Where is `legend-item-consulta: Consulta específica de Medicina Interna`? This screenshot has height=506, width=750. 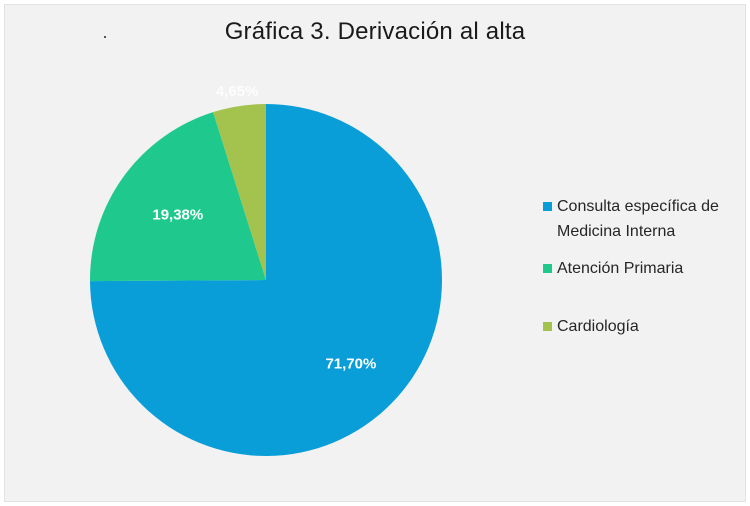
legend-item-consulta: Consulta específica de Medicina Interna is located at coordinates (640, 220).